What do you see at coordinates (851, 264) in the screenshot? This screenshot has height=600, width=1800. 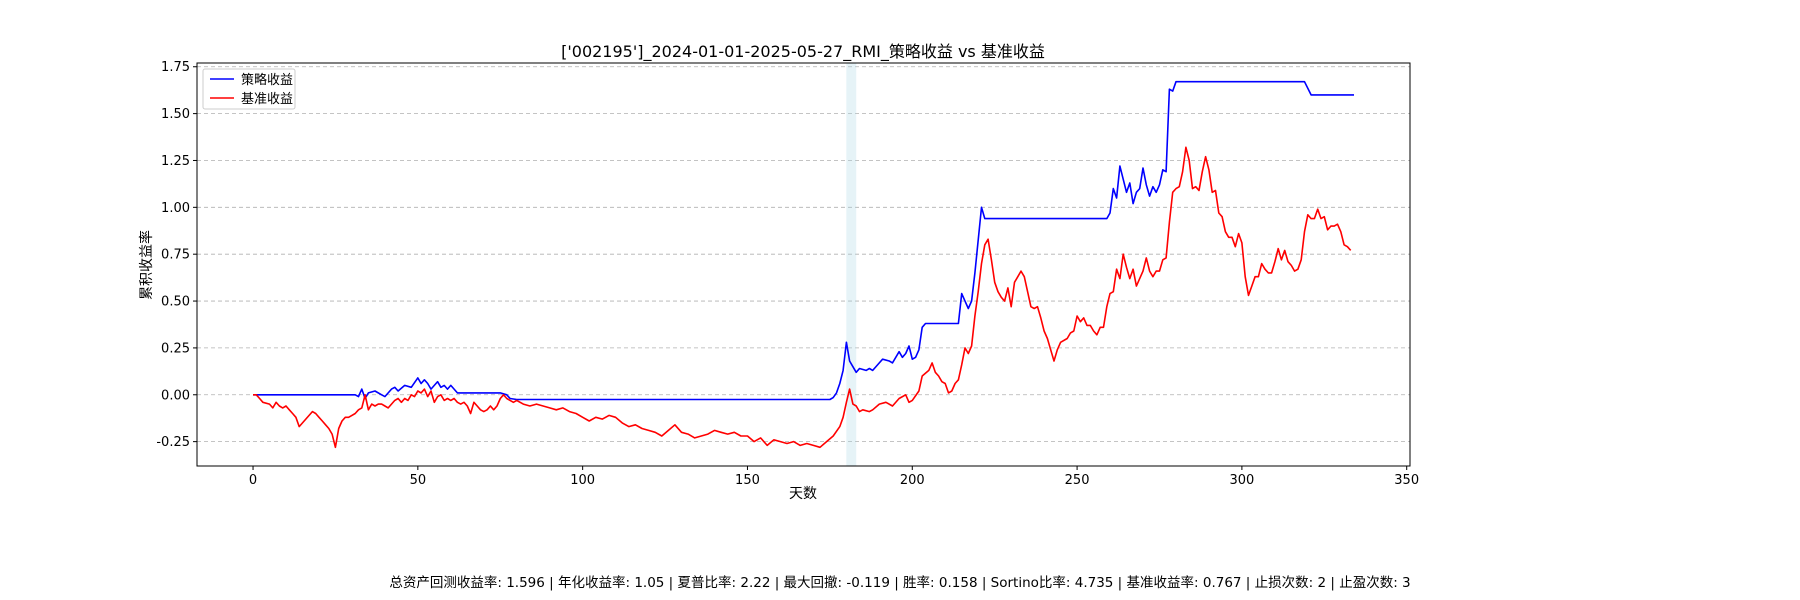 I see `highlight-span` at bounding box center [851, 264].